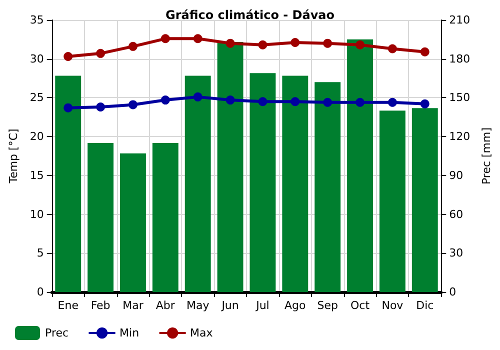  Describe the element at coordinates (452, 292) in the screenshot. I see `y2-tick-label: 0` at that location.